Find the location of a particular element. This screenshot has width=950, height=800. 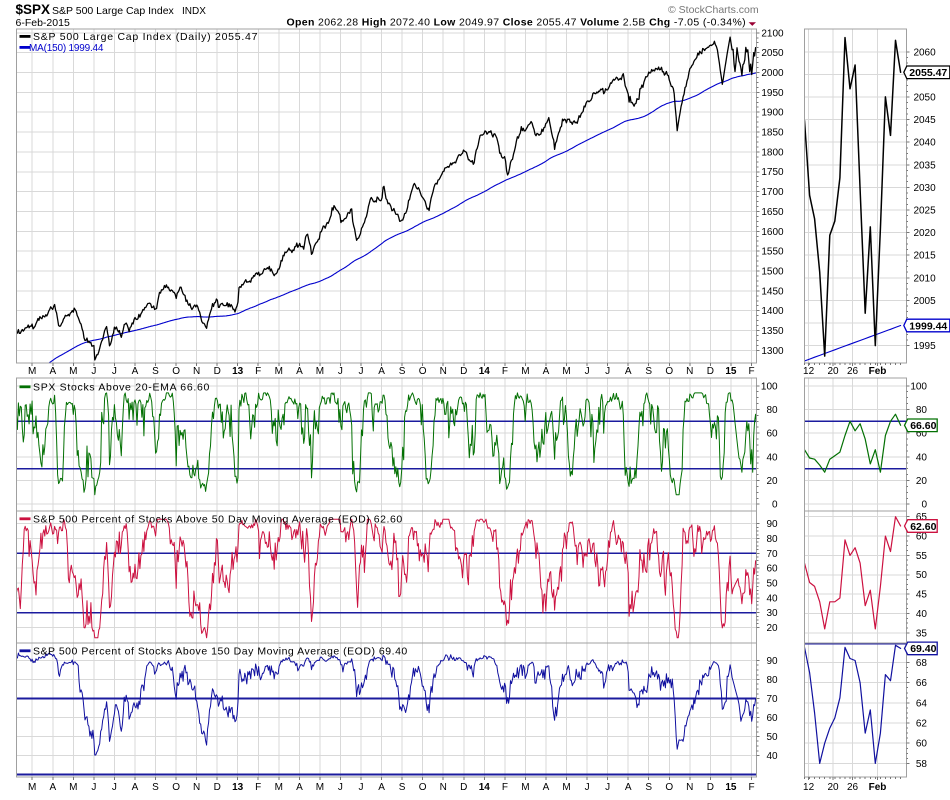

svg-text: 13 is located at coordinates (238, 371).